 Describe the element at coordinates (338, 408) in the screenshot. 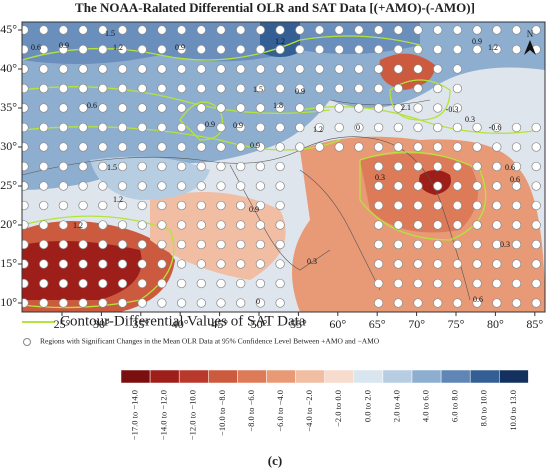

I see `colorbar-label: −2.0 to 0.0` at that location.